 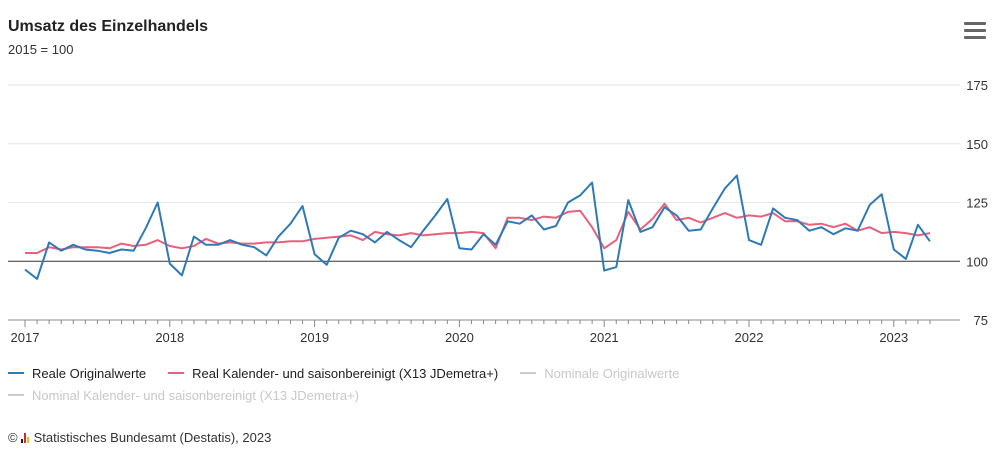 I want to click on hamburger-menu-icon, so click(x=975, y=31).